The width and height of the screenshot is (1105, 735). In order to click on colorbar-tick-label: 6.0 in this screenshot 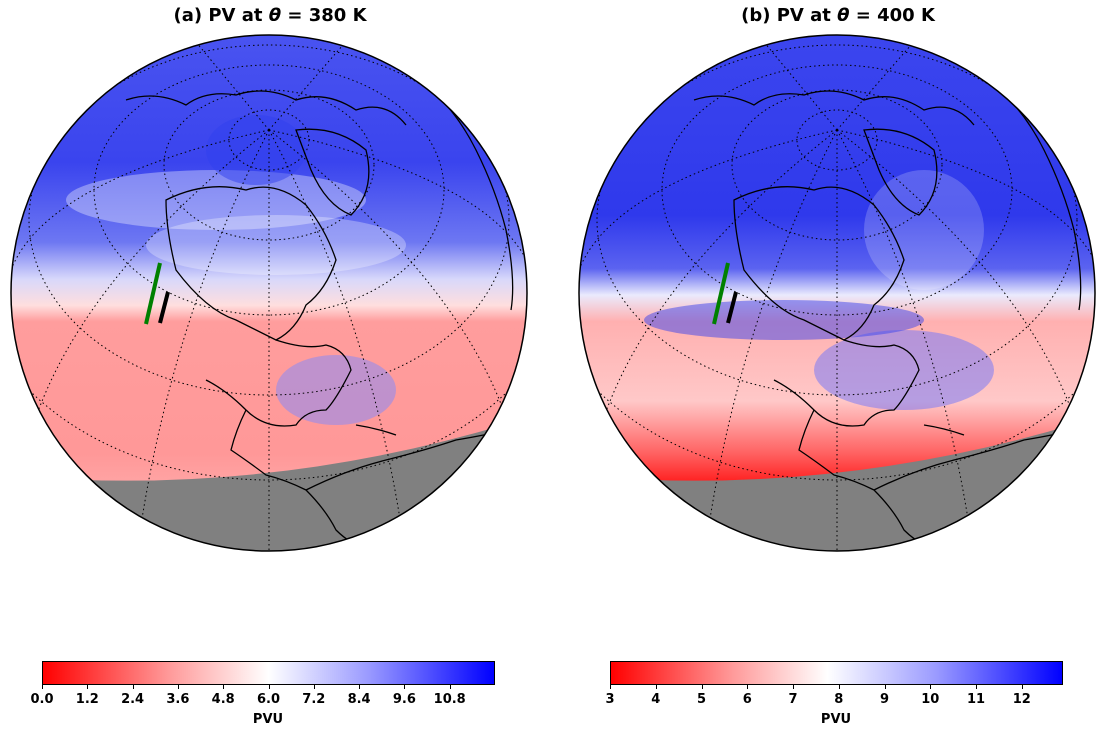, I will do `click(268, 699)`.